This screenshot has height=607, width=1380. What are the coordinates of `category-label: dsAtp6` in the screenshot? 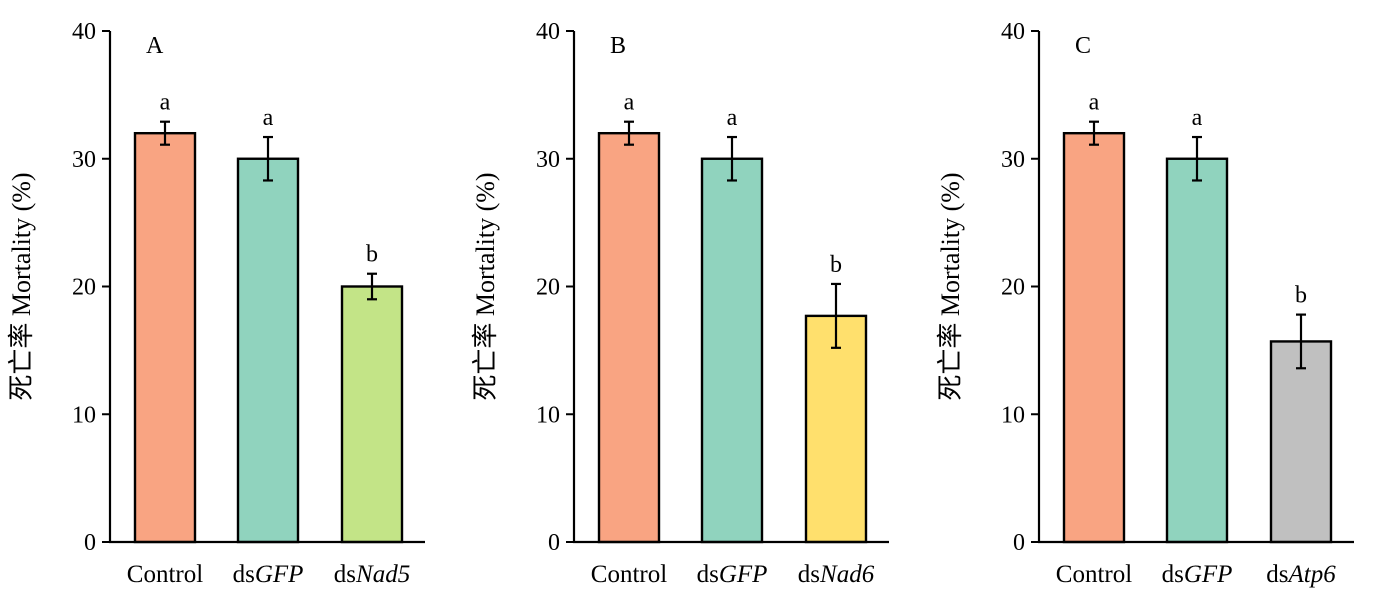 It's located at (1301, 574).